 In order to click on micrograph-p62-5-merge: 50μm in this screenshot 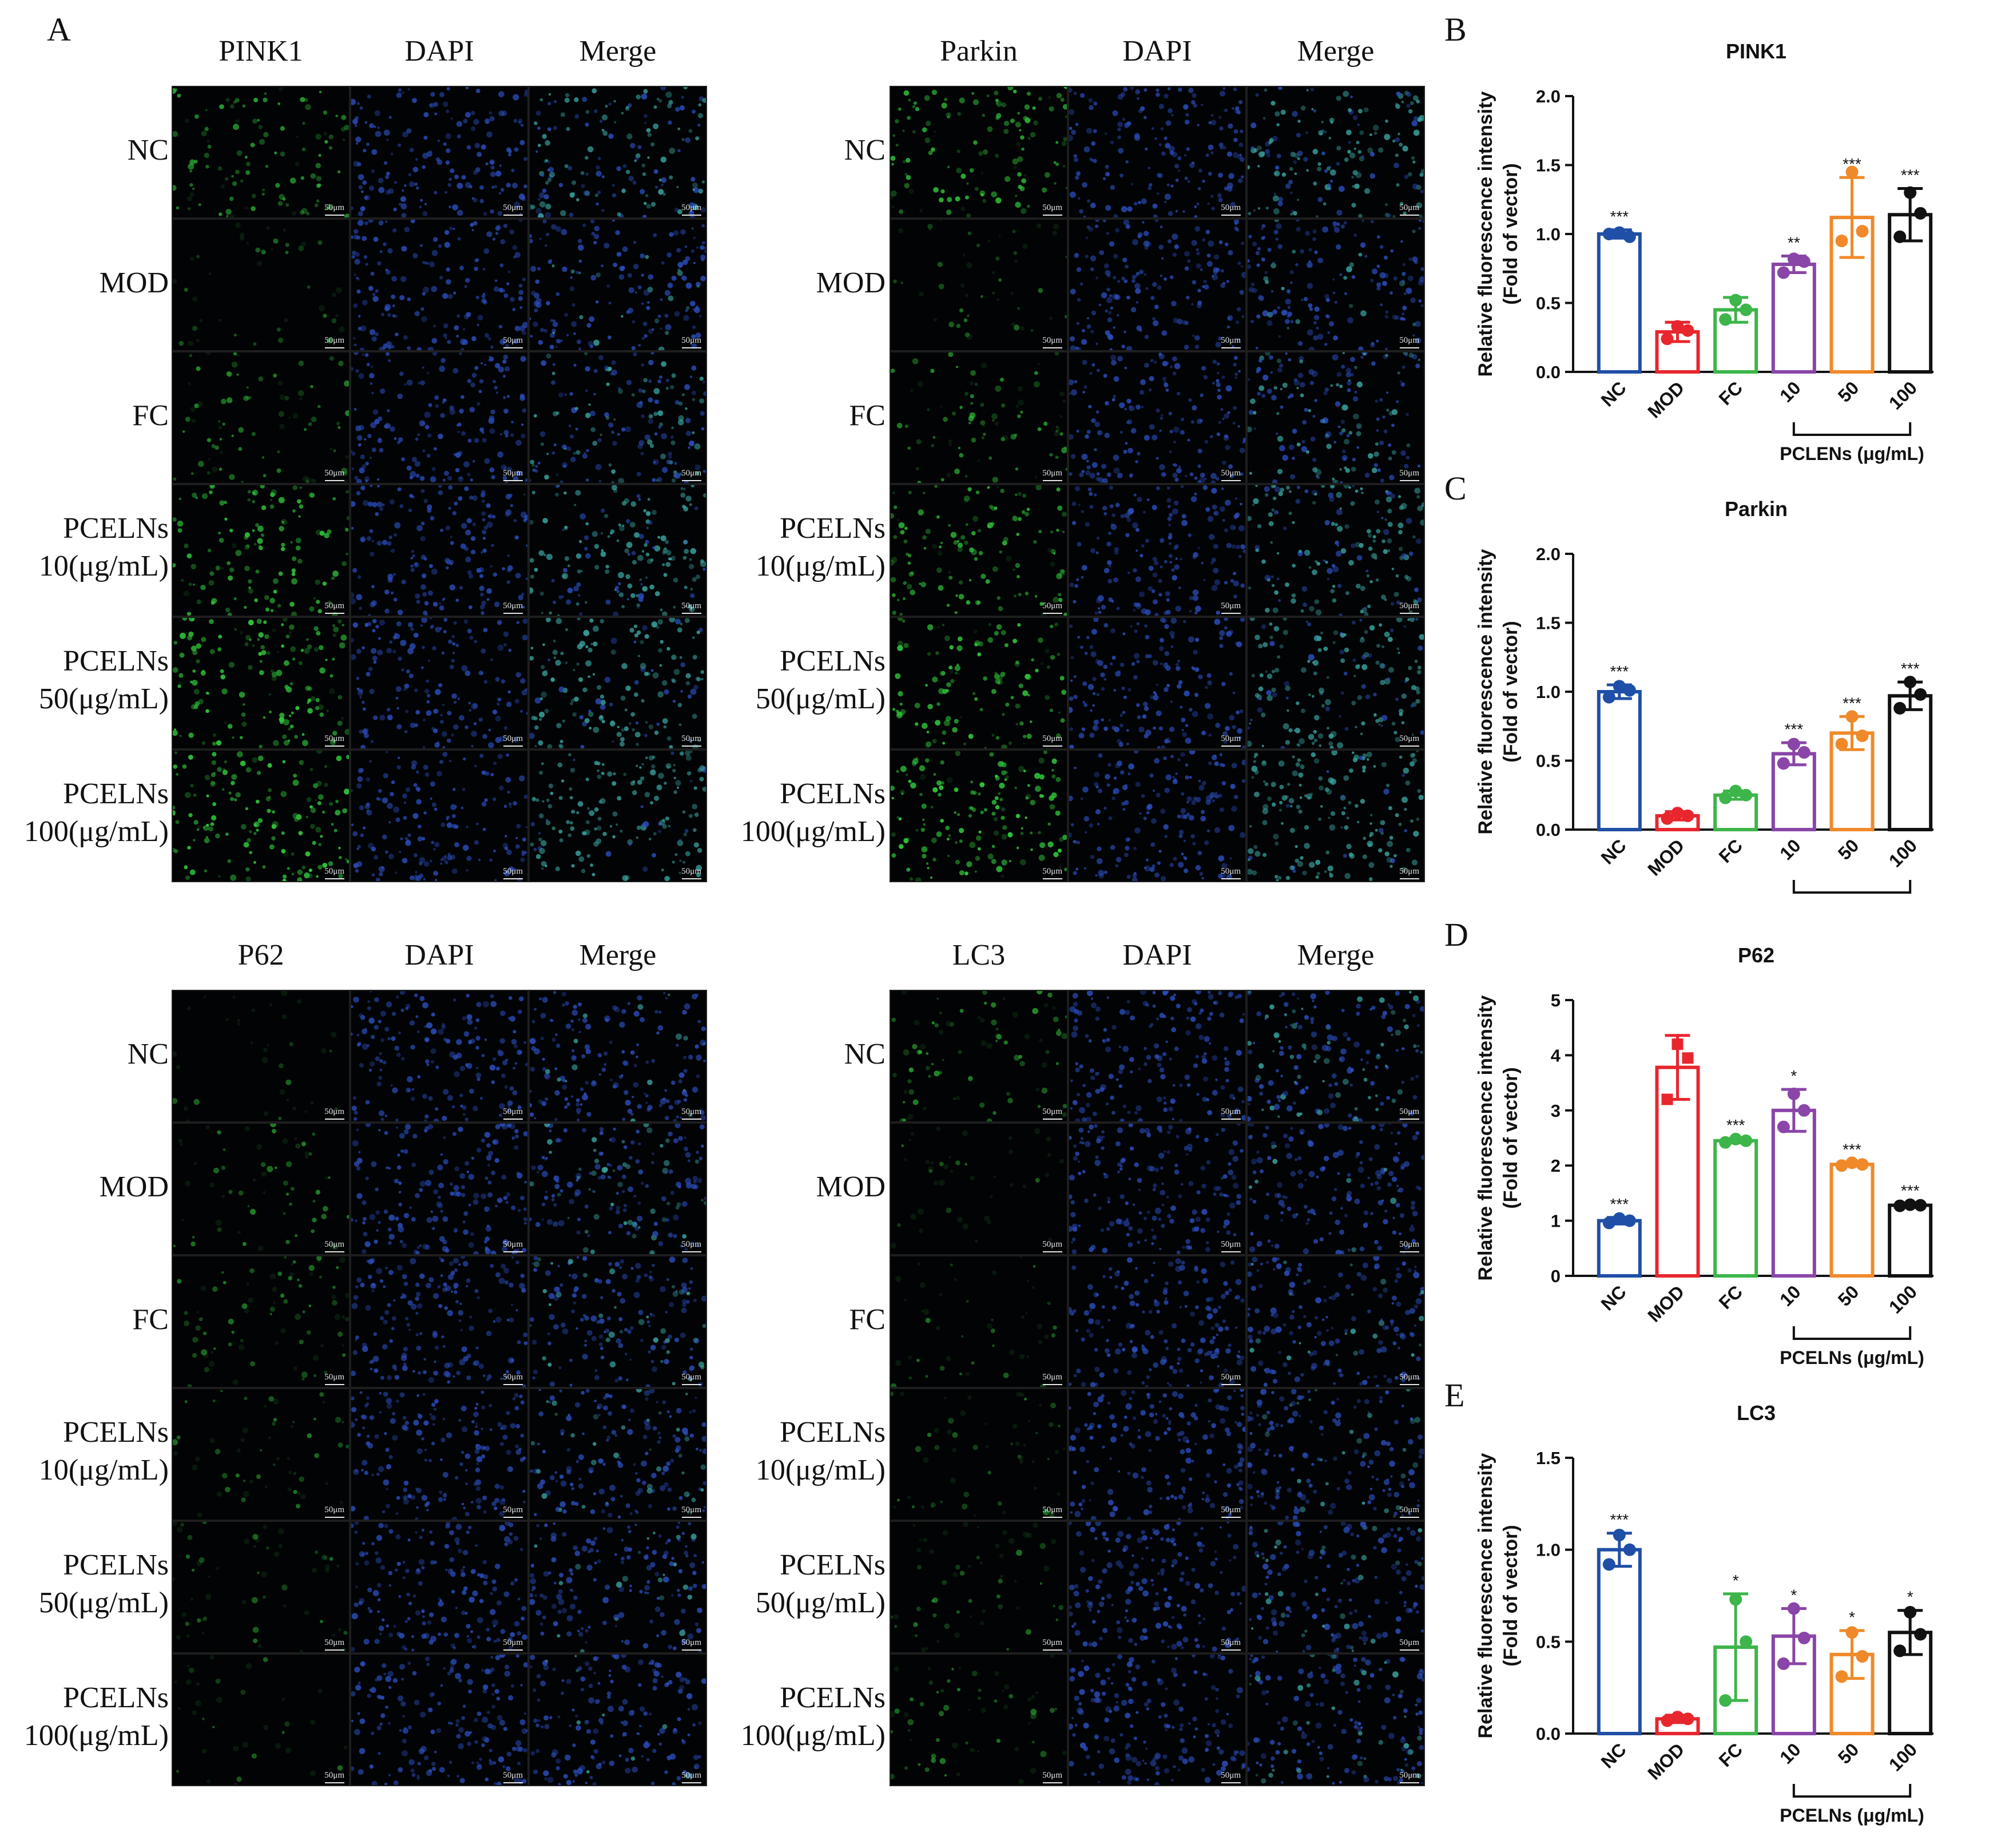, I will do `click(618, 1719)`.